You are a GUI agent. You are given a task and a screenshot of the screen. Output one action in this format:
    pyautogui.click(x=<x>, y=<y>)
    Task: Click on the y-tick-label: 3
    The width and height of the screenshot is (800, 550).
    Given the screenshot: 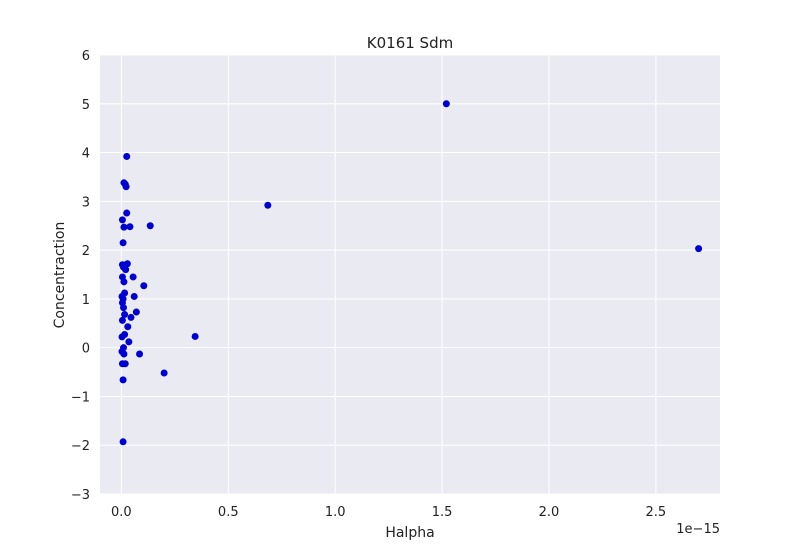 What is the action you would take?
    pyautogui.click(x=86, y=202)
    